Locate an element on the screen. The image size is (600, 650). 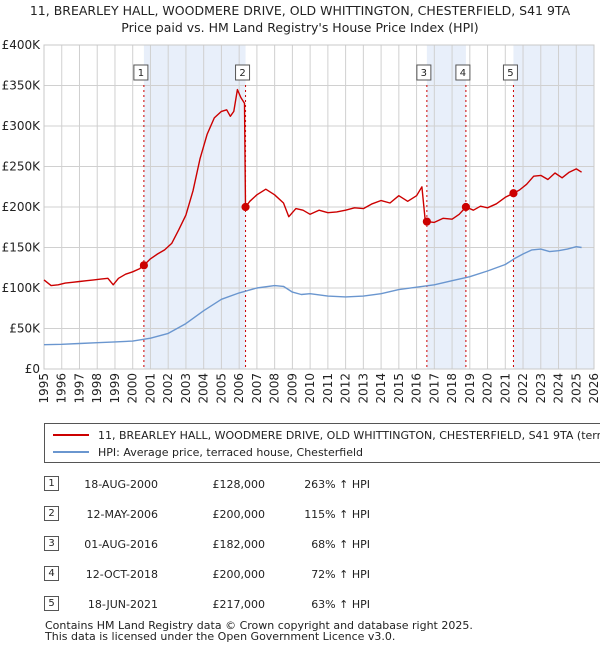
x-tick-label: 2001 is located at coordinates (150, 388).